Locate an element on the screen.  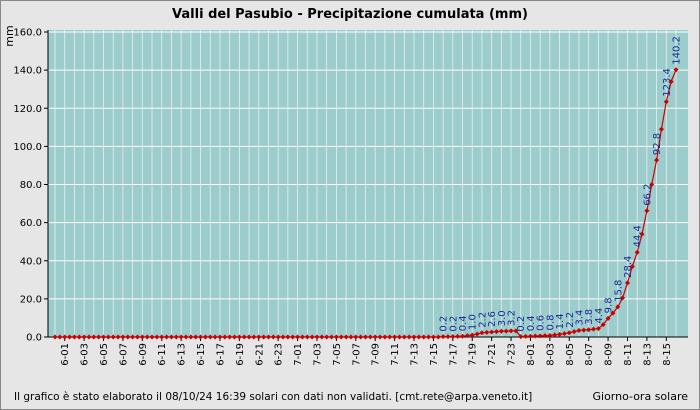
x-tick-label: 7-19 is located at coordinates (473, 354).